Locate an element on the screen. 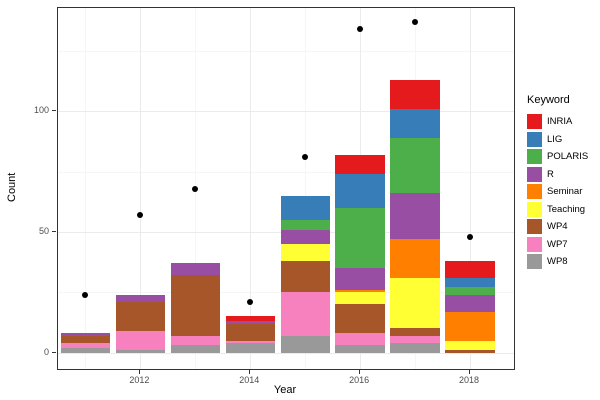  y-axis-title: Count is located at coordinates (12, 187).